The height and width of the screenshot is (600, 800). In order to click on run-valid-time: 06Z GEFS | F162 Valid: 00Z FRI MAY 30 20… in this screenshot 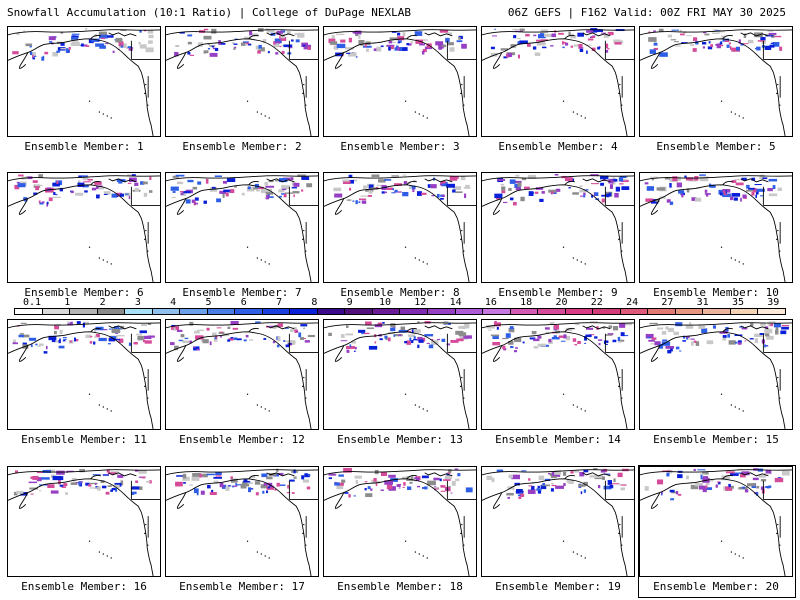, I will do `click(646, 12)`.